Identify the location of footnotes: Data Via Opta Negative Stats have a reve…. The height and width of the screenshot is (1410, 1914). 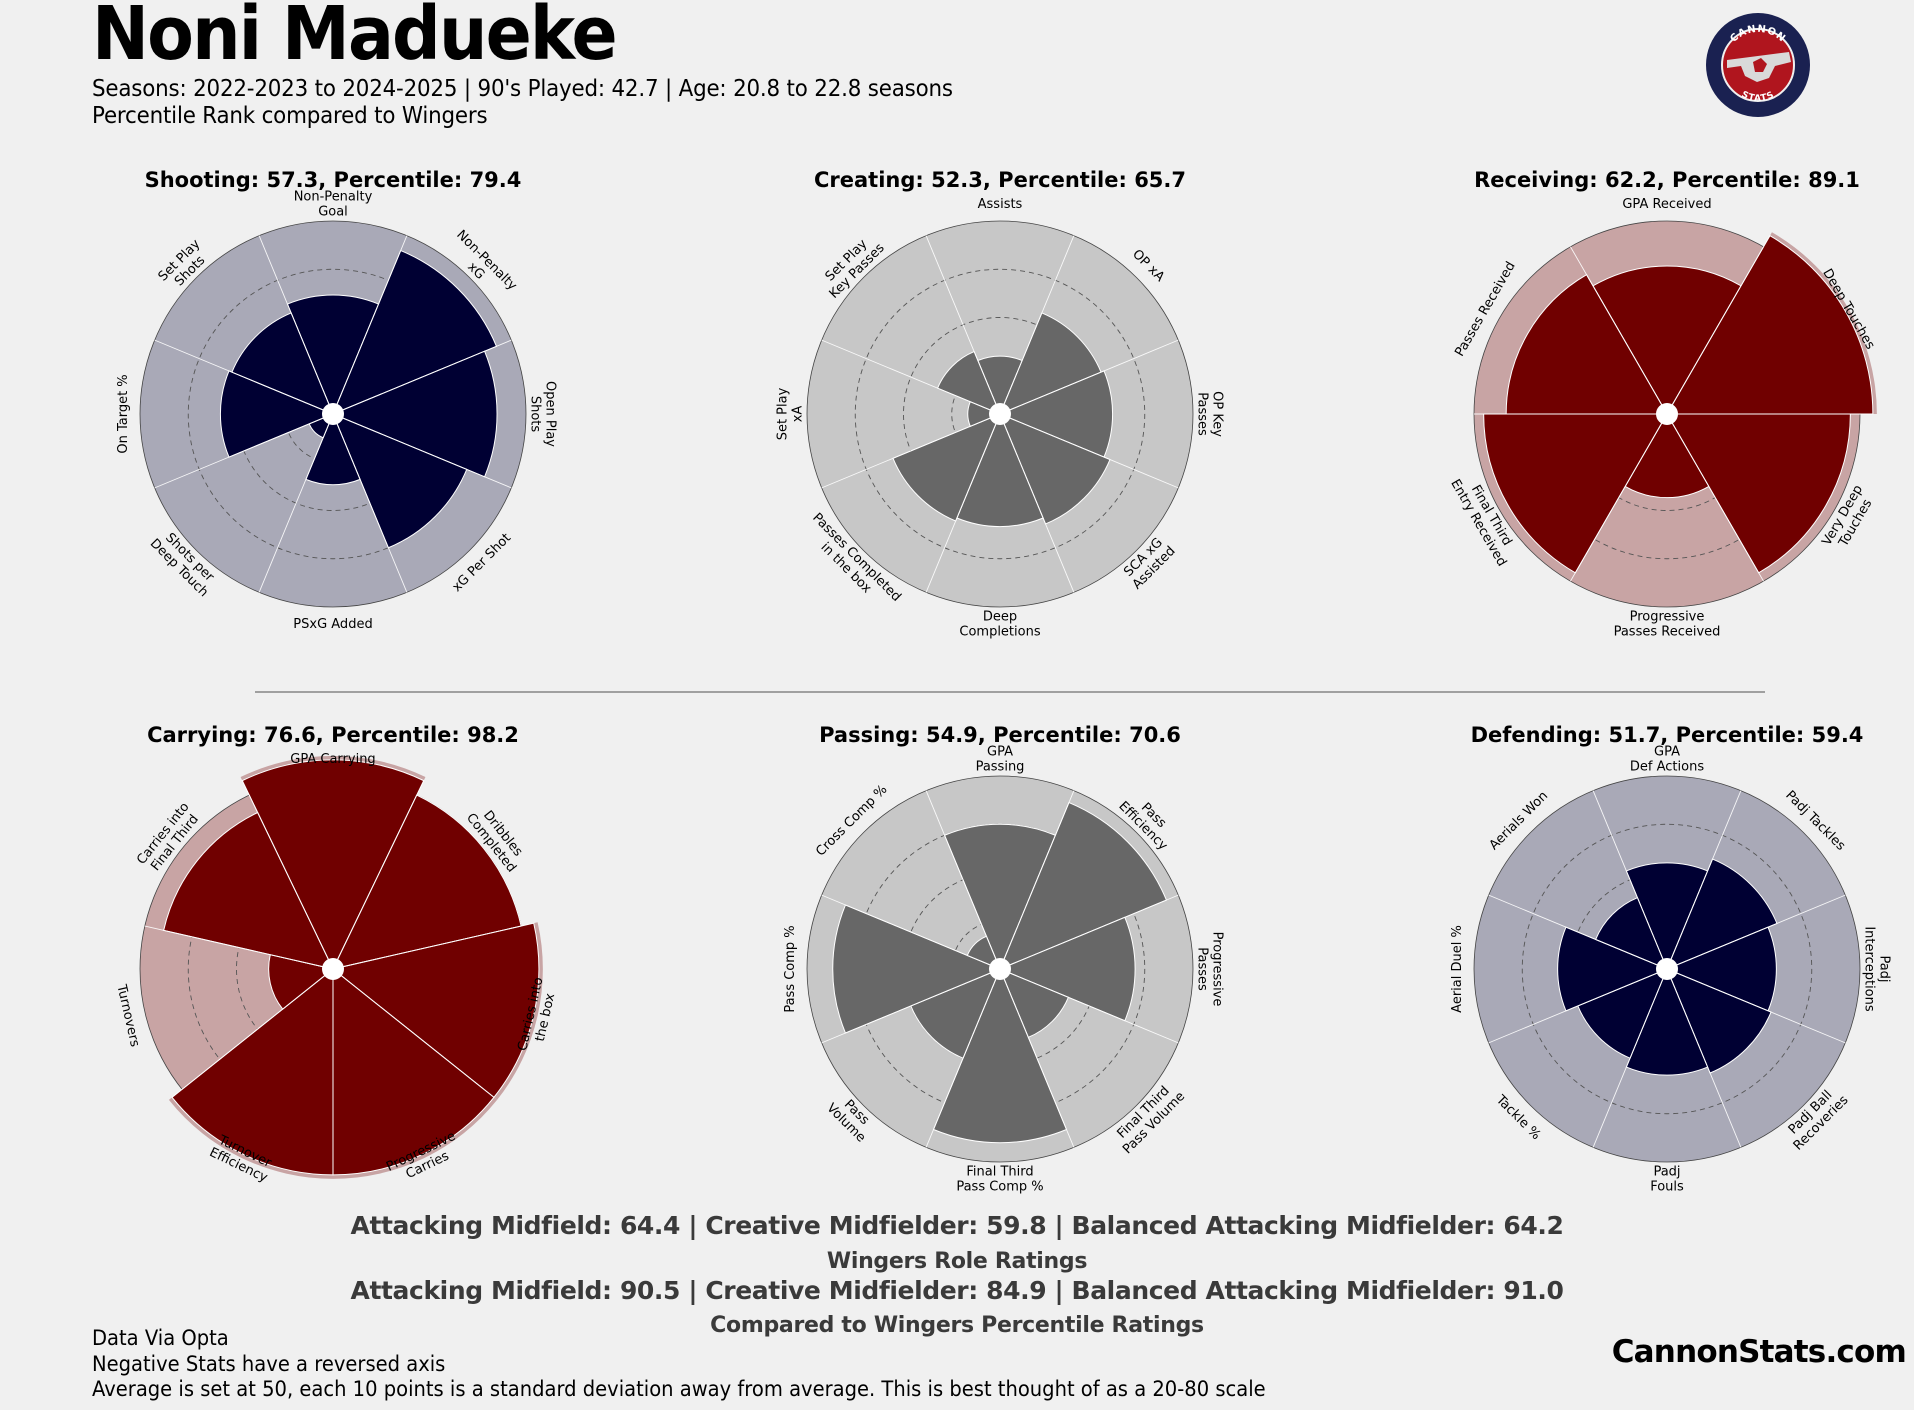
(679, 1364).